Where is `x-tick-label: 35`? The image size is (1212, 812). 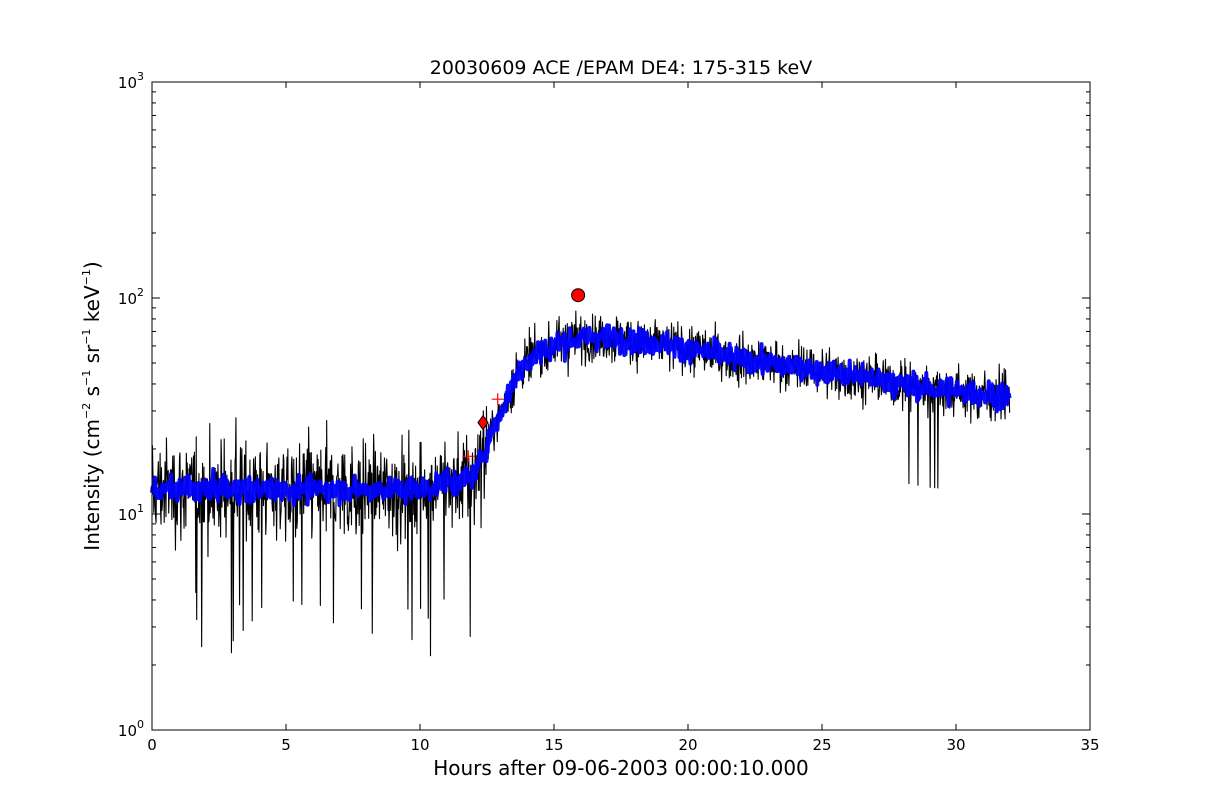 x-tick-label: 35 is located at coordinates (1089, 745).